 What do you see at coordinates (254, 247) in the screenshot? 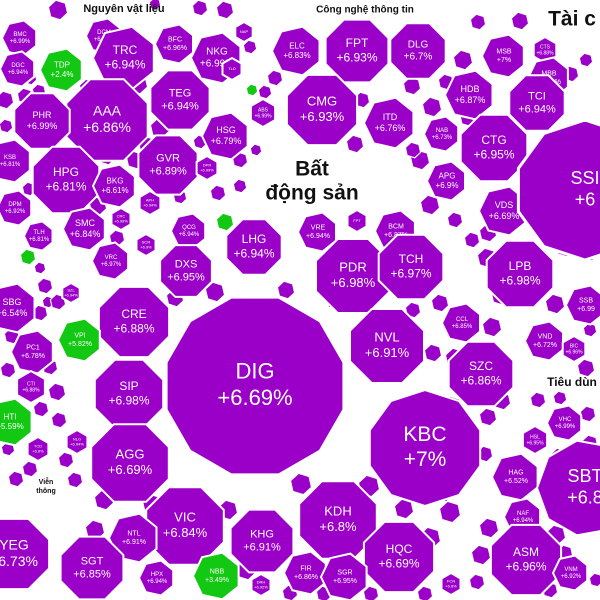
I see `stock-cell-lhg: LHG+6.94%` at bounding box center [254, 247].